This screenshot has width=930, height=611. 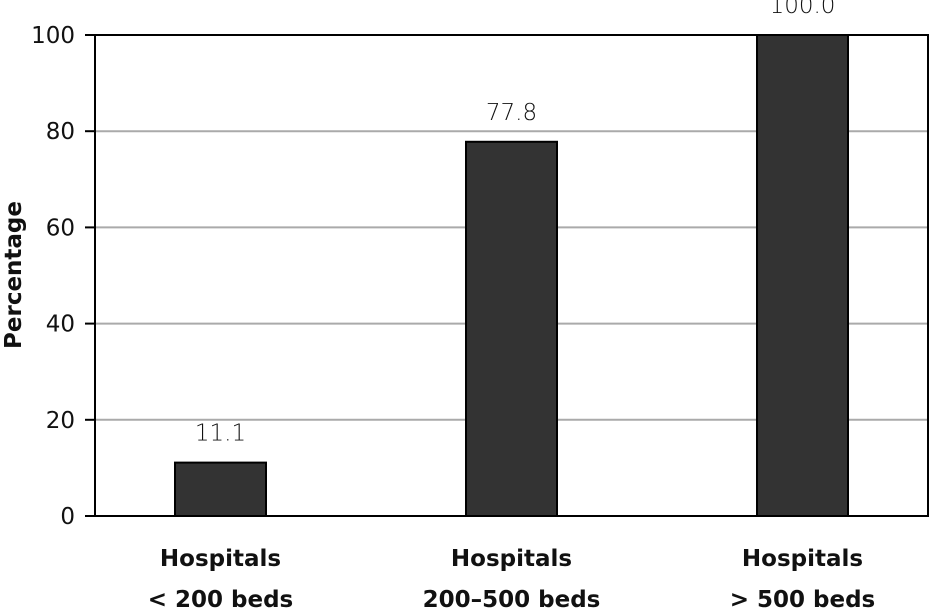 What do you see at coordinates (14, 275) in the screenshot?
I see `y-axis-label: Percentage` at bounding box center [14, 275].